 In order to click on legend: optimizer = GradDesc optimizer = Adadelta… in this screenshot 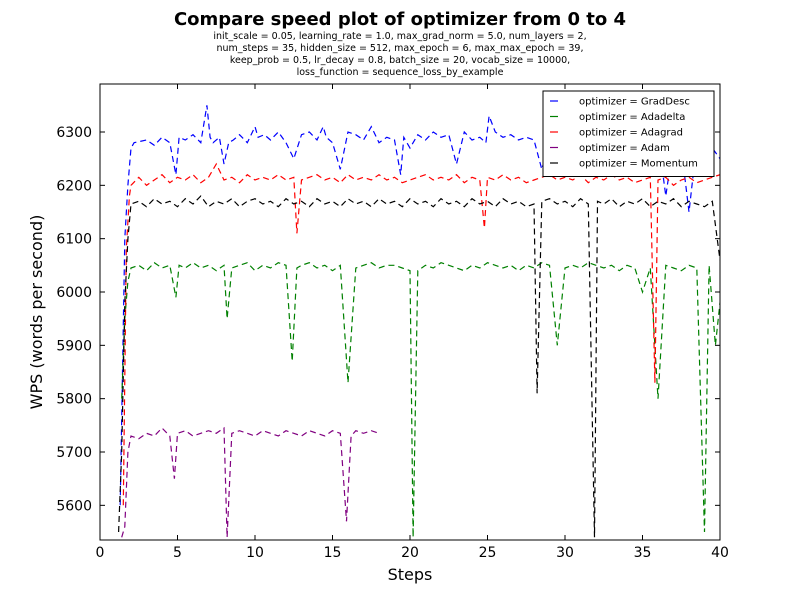, I will do `click(628, 133)`.